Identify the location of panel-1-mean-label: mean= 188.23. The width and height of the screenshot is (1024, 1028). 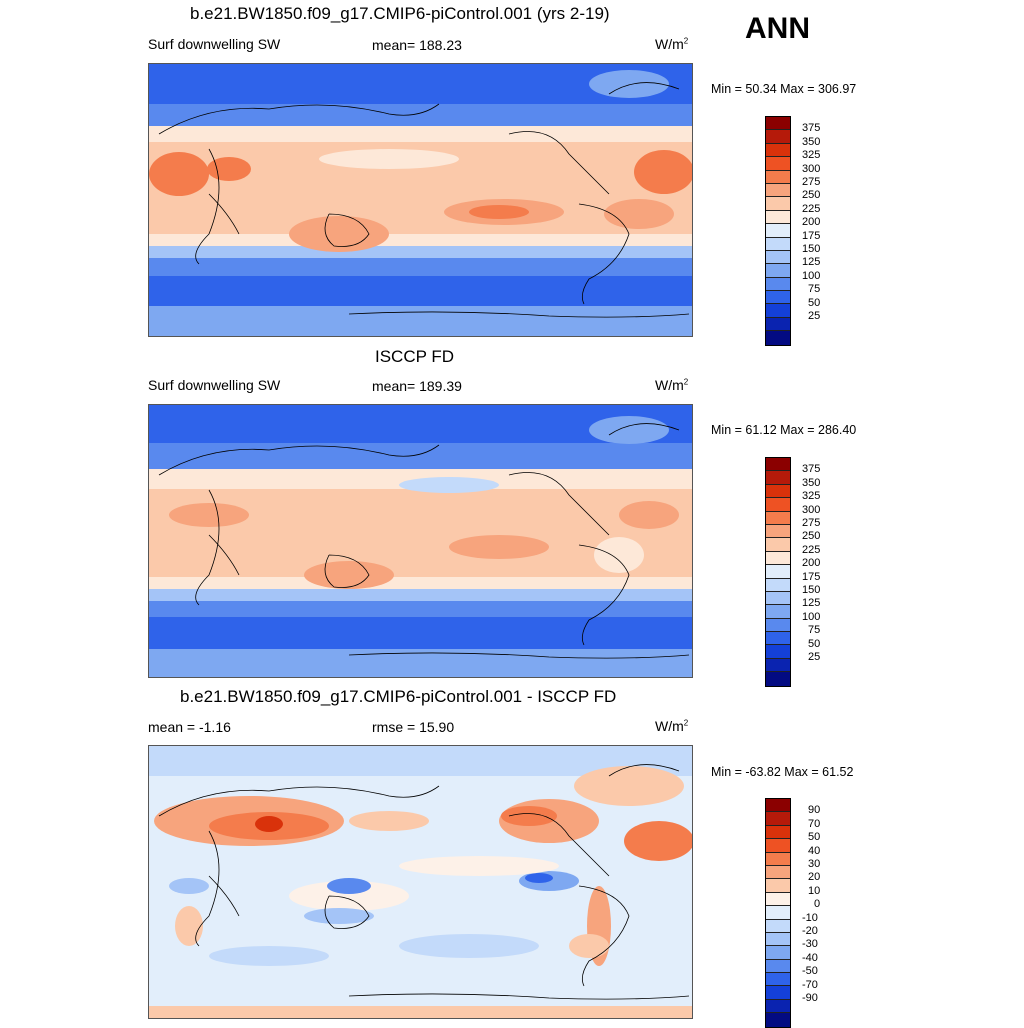
(417, 45).